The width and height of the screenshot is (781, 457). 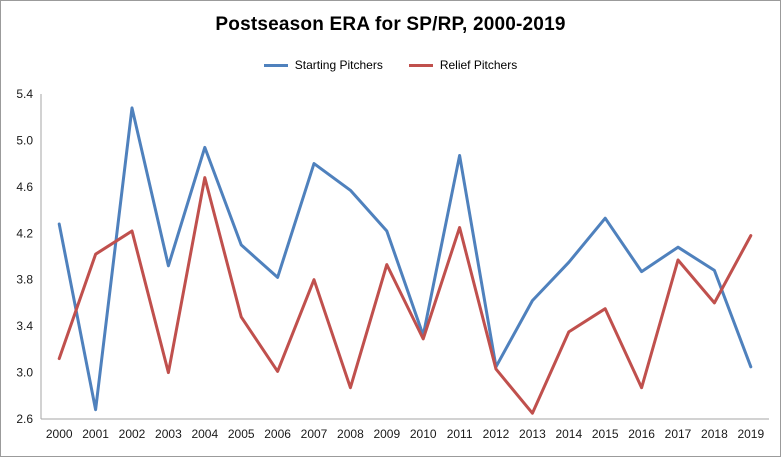 What do you see at coordinates (423, 434) in the screenshot?
I see `x-axis-tick-label: 2010` at bounding box center [423, 434].